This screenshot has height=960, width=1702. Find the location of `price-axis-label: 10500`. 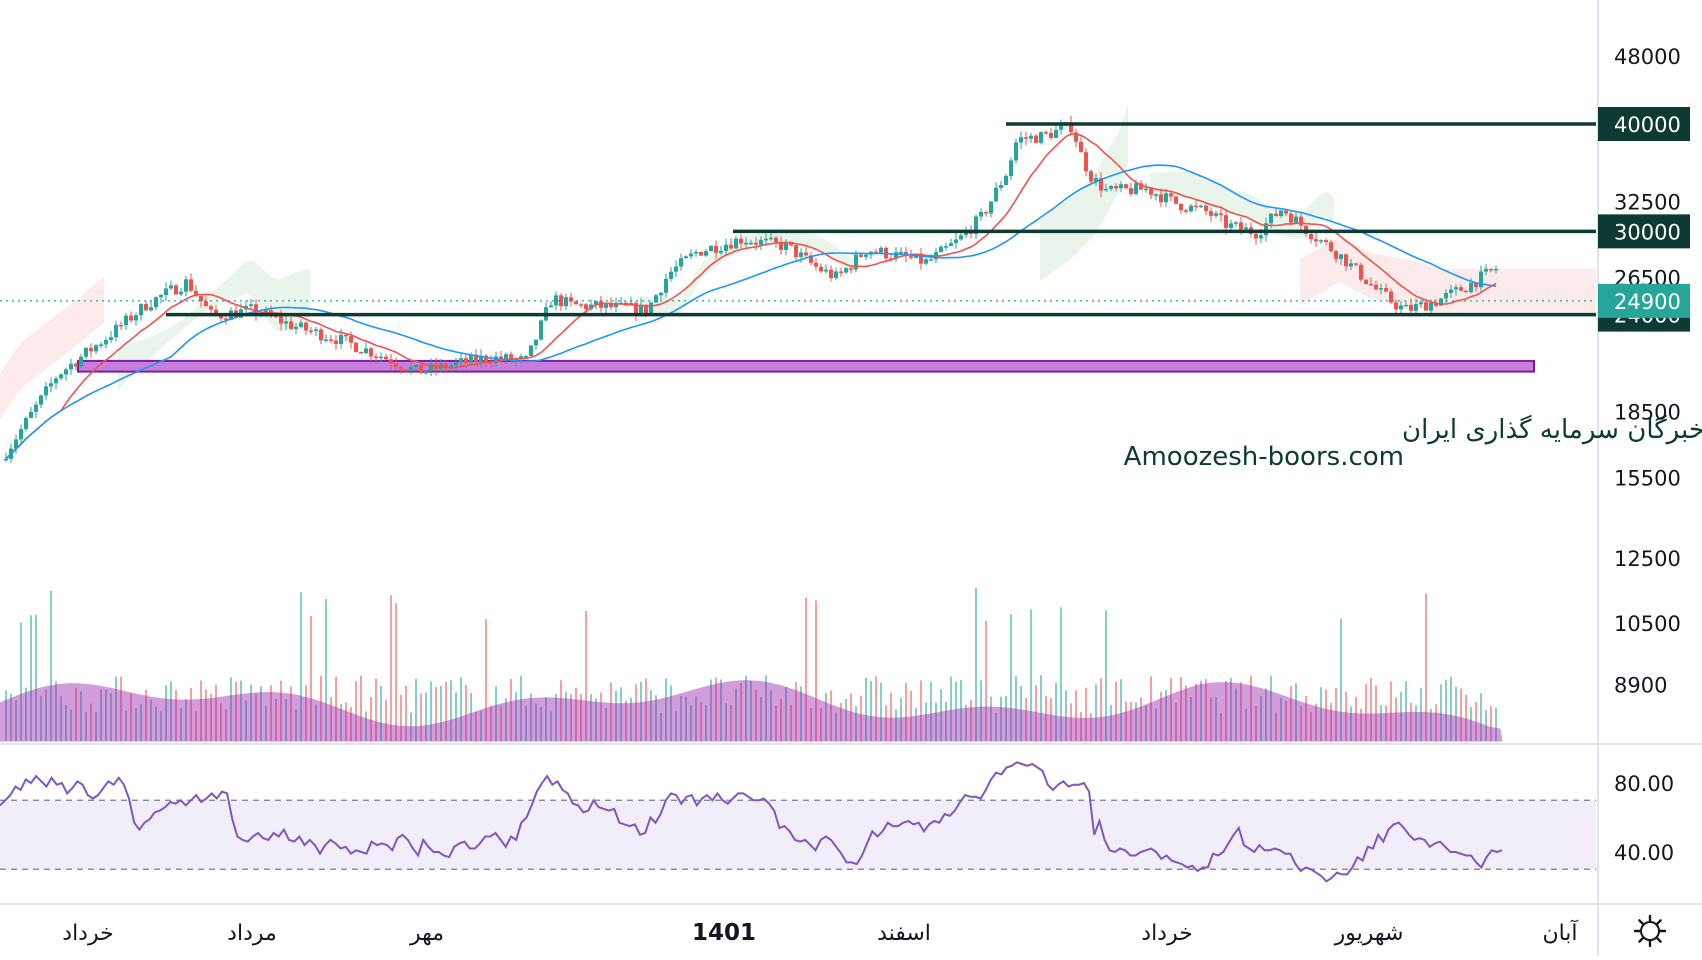

price-axis-label: 10500 is located at coordinates (1647, 624).